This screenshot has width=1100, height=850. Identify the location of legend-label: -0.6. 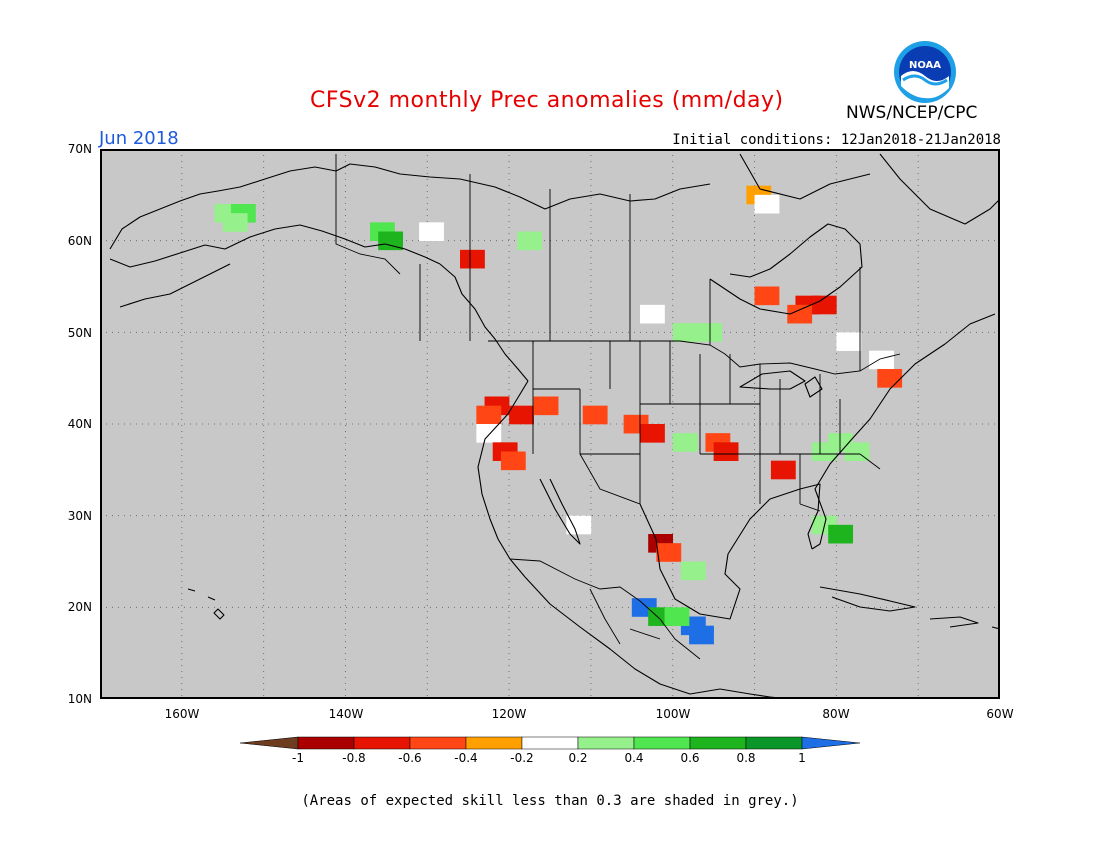
(410, 758).